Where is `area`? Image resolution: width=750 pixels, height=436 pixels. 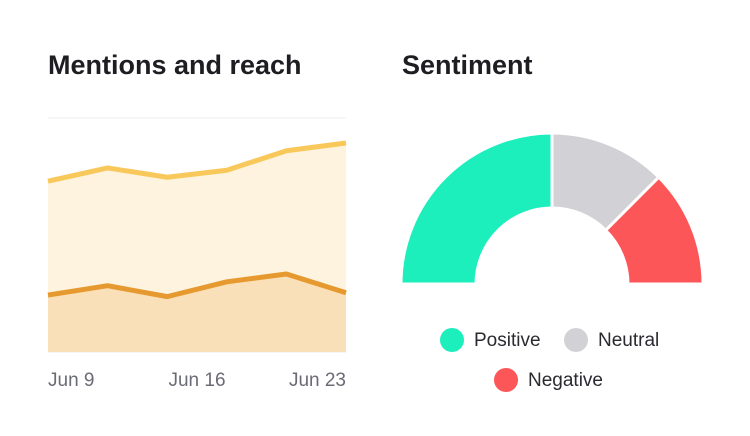 area is located at coordinates (197, 313).